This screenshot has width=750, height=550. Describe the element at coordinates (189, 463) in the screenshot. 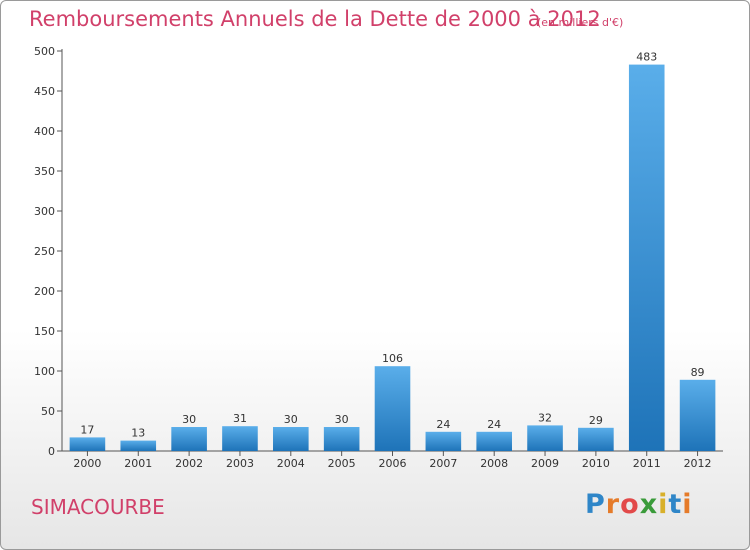

I see `x-tick-label: 2002` at that location.